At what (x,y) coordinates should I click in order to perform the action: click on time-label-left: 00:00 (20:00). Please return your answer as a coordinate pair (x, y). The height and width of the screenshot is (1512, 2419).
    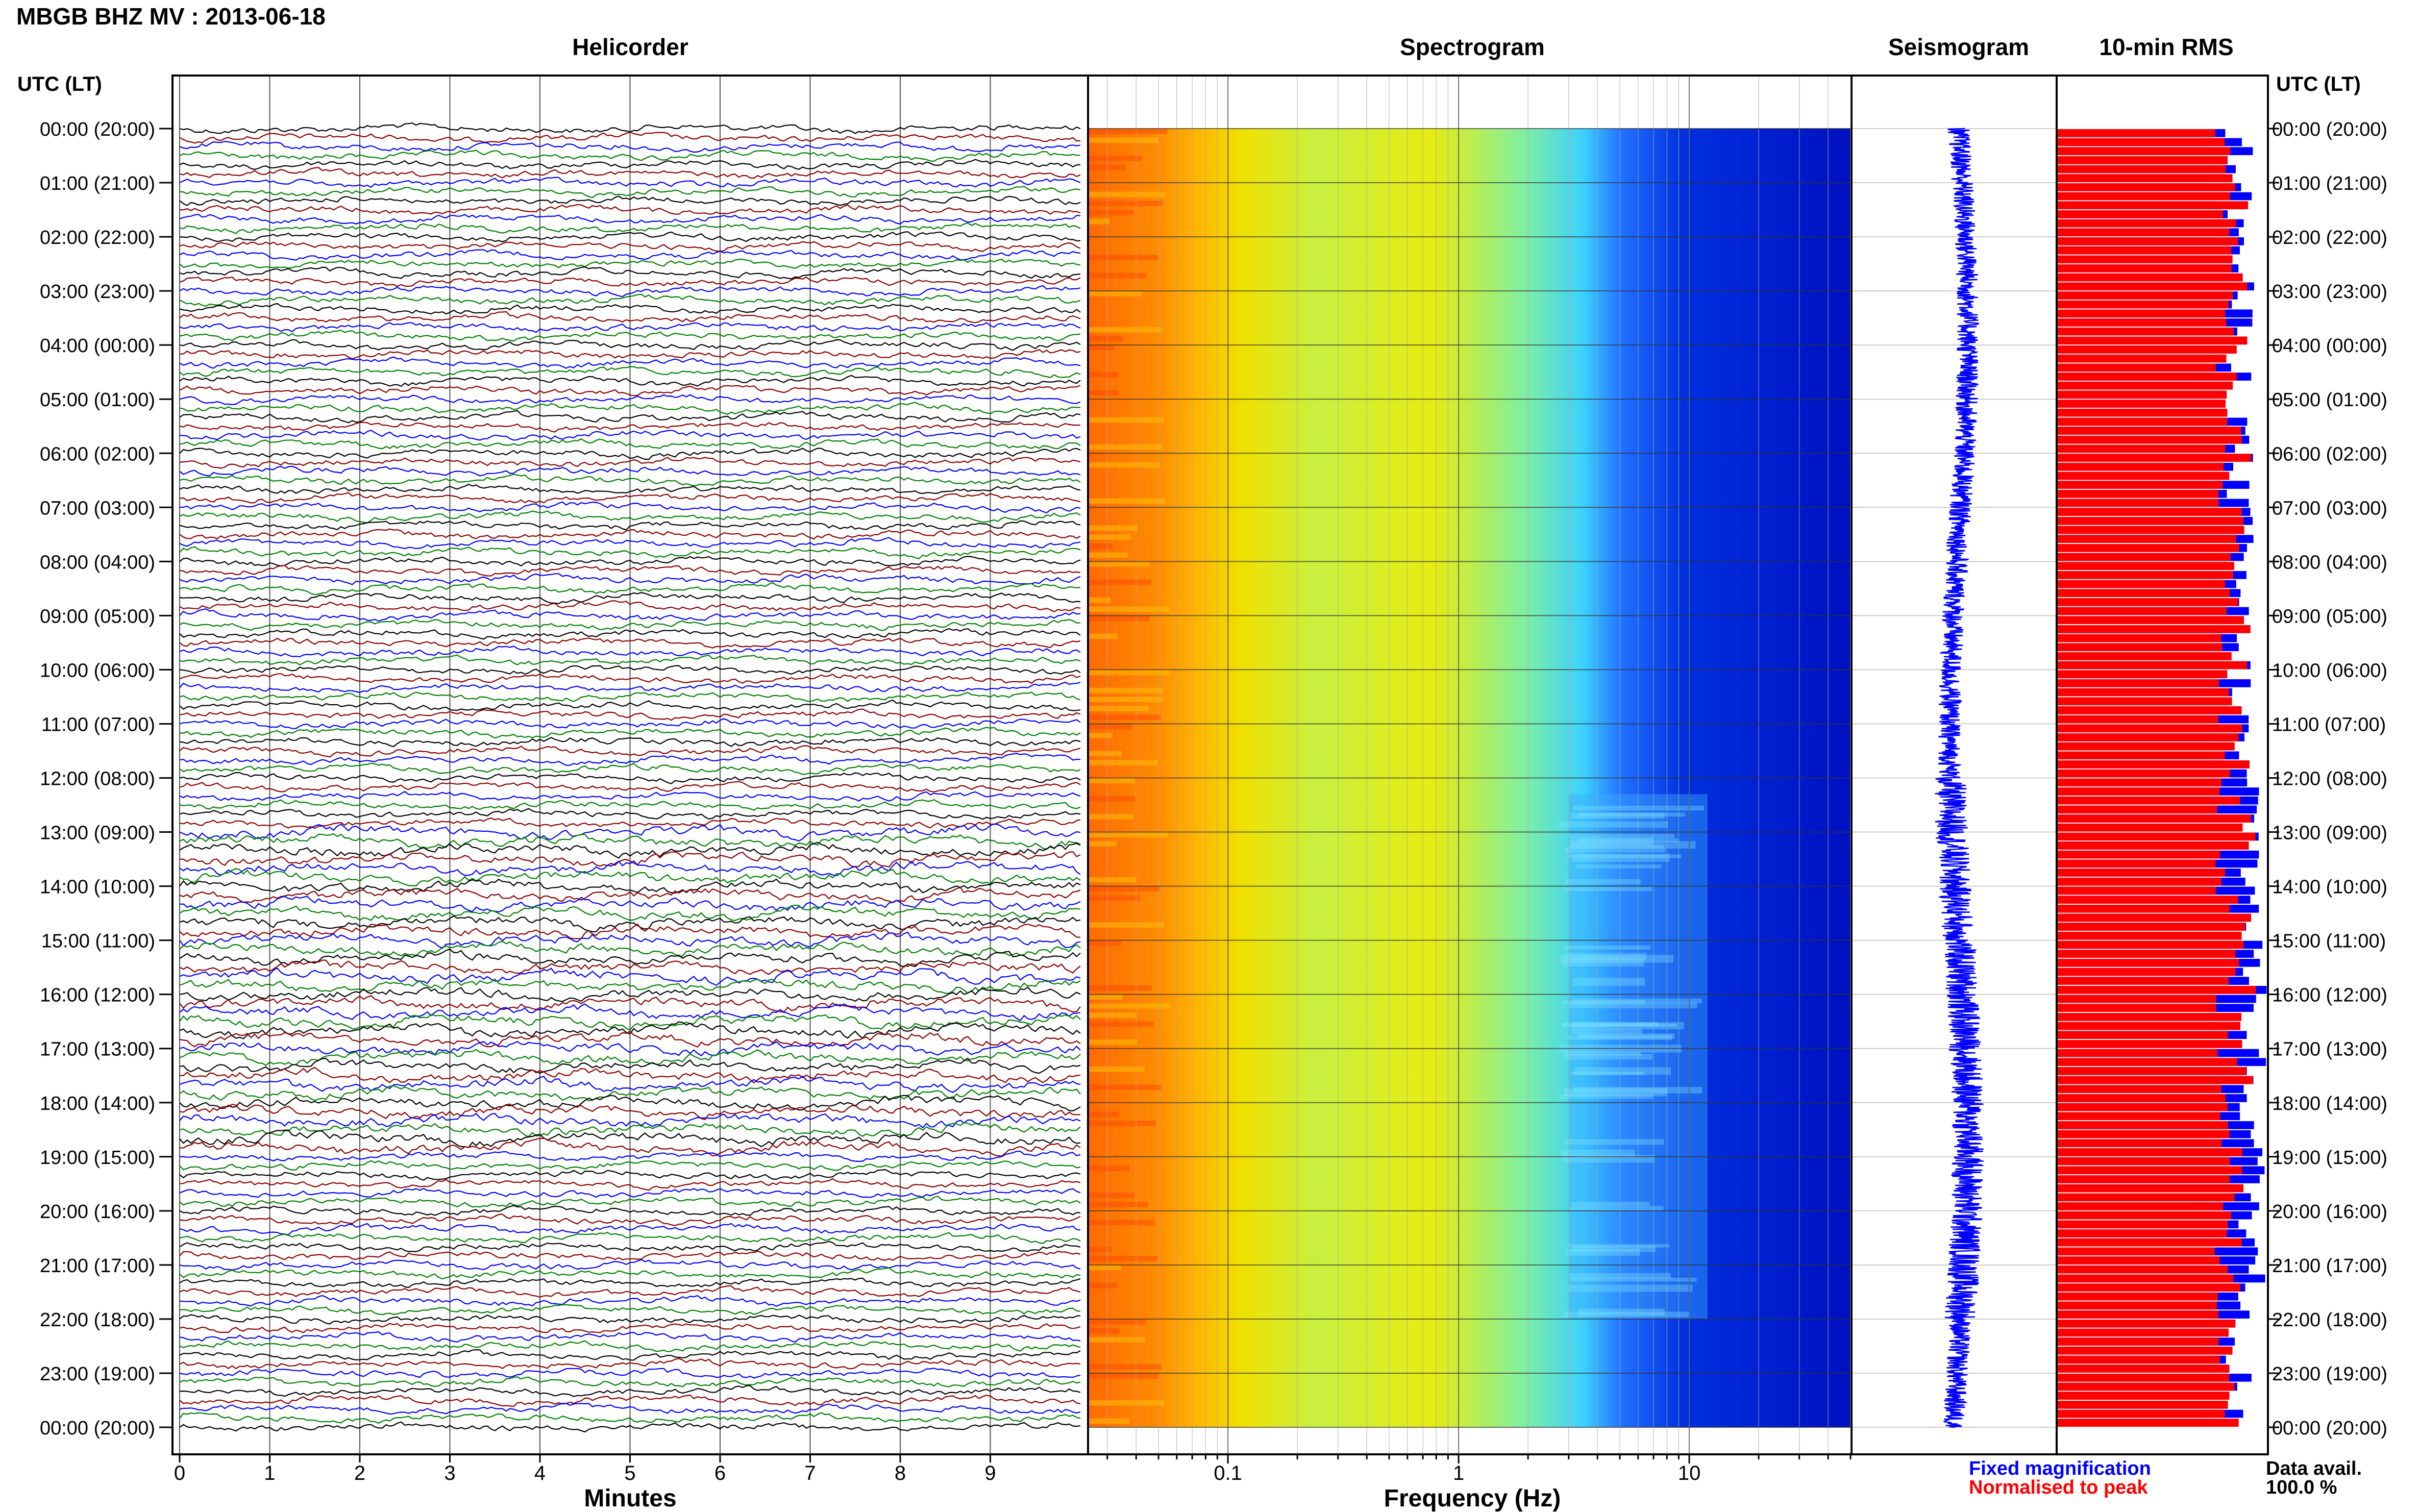
    Looking at the image, I should click on (97, 1428).